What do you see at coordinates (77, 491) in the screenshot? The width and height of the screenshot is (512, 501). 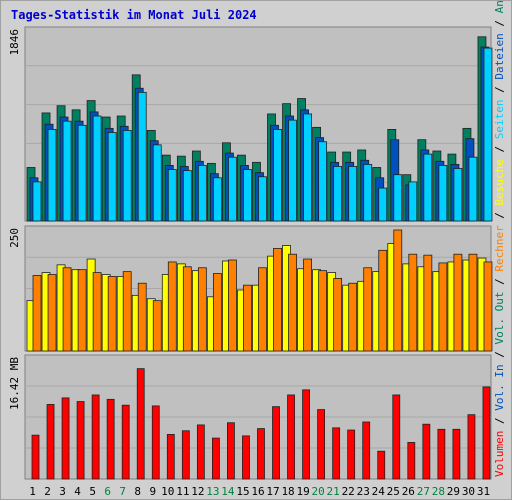 I see `x-tick-label-4: 4` at bounding box center [77, 491].